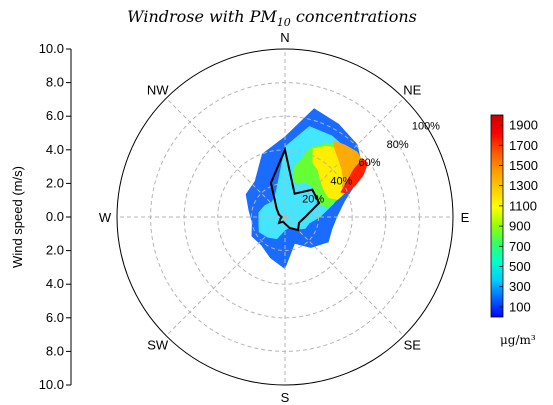  Describe the element at coordinates (17, 217) in the screenshot. I see `y-axis-label: Wind speed (m/s)` at that location.